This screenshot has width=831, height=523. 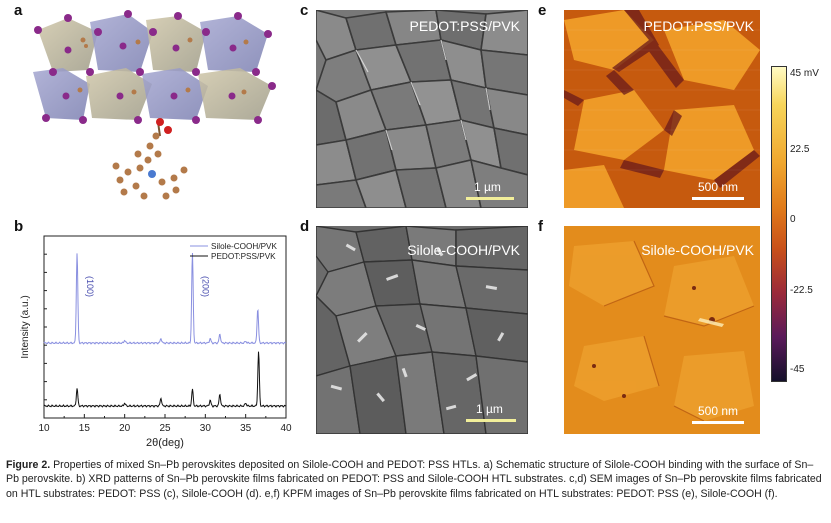 What do you see at coordinates (800, 149) in the screenshot?
I see `colorbar-tick-2: 22.5` at bounding box center [800, 149].